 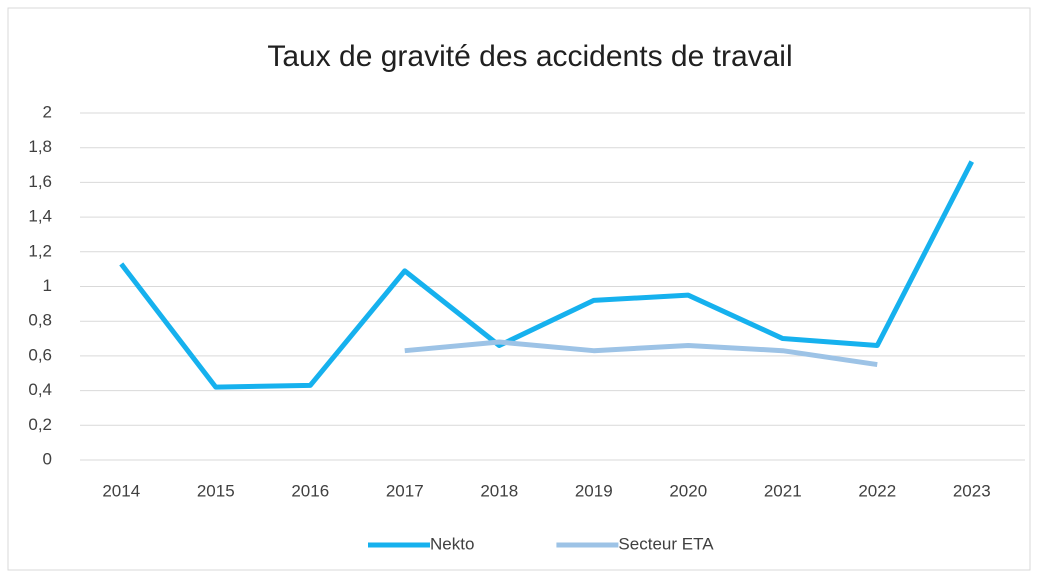 I want to click on y-tick-label: 1,6, so click(x=40, y=181).